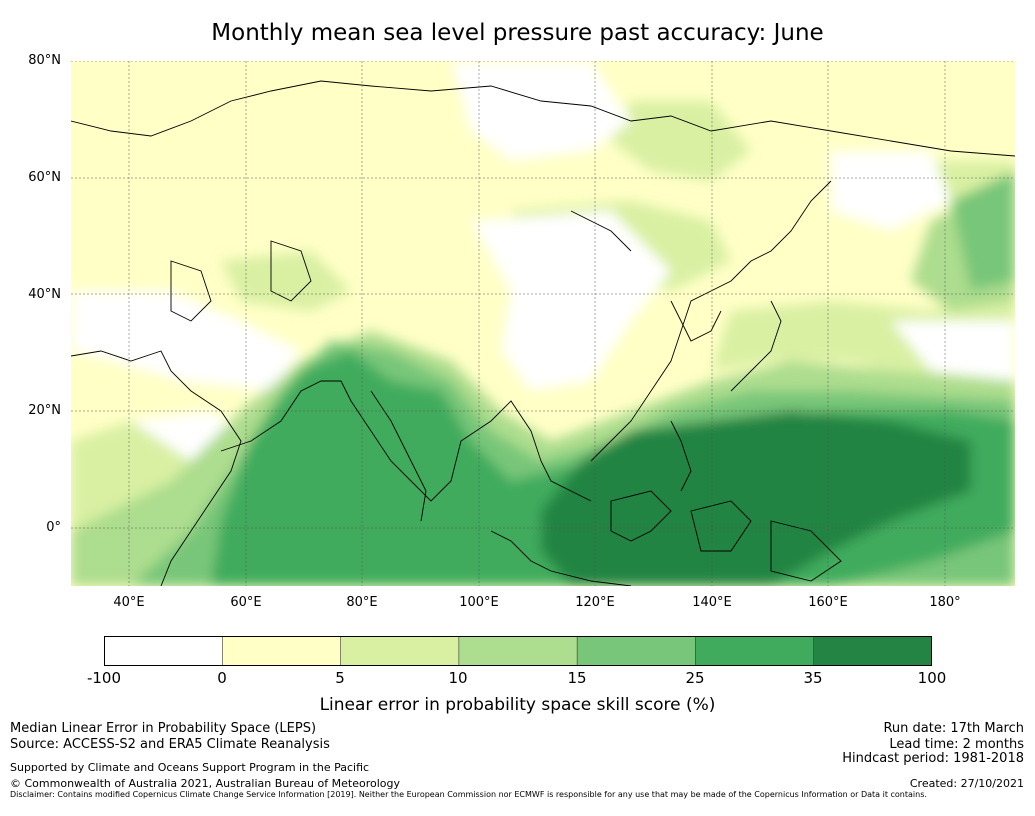  I want to click on lat-tick-0: 0°, so click(53, 527).